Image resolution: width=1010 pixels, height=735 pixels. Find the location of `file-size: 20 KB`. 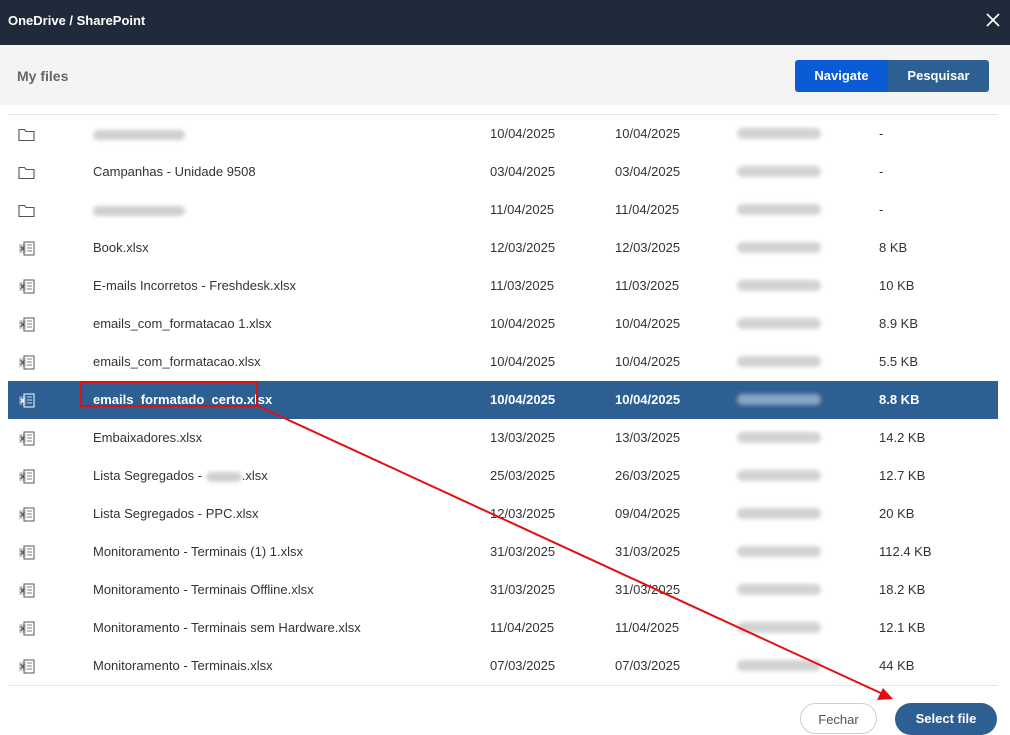

file-size: 20 KB is located at coordinates (897, 513).